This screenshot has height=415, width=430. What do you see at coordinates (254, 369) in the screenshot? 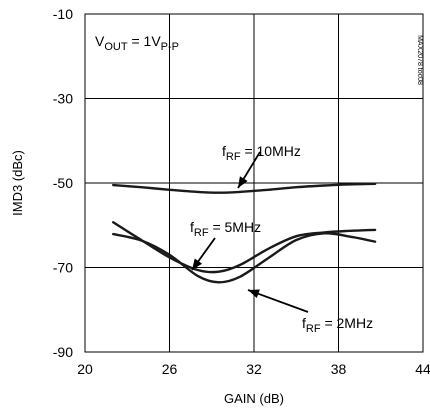
I see `x-tick-label: 32` at bounding box center [254, 369].